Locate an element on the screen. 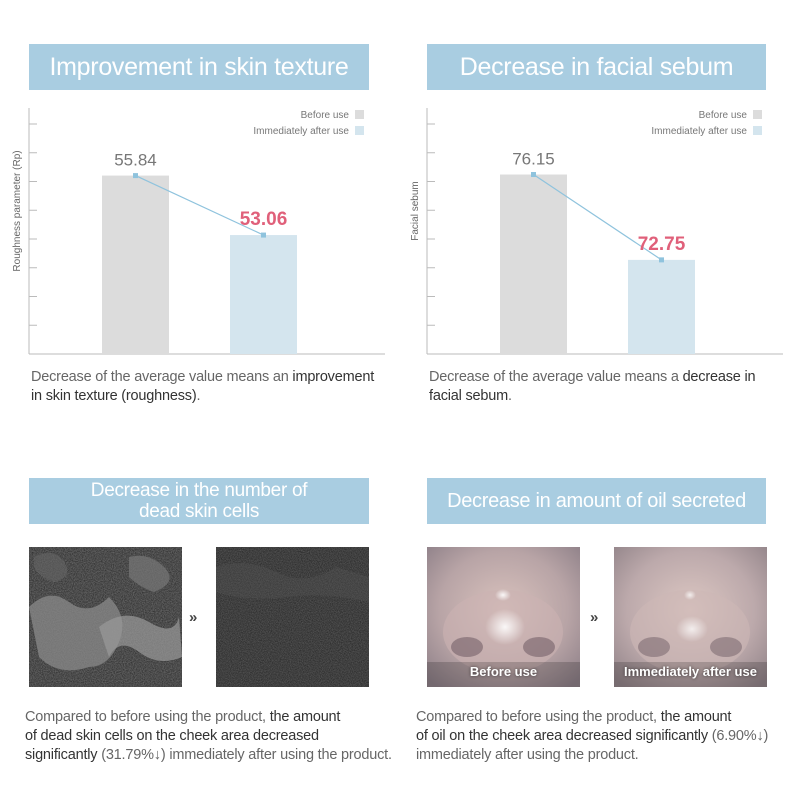 The height and width of the screenshot is (800, 800). oil-before-photo: Before use is located at coordinates (503, 617).